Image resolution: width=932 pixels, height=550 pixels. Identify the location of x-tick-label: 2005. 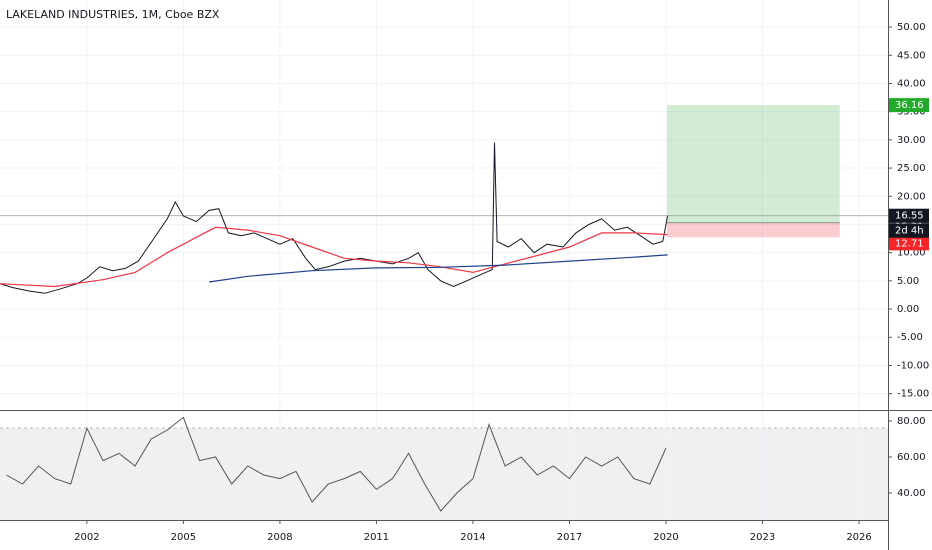
(183, 537).